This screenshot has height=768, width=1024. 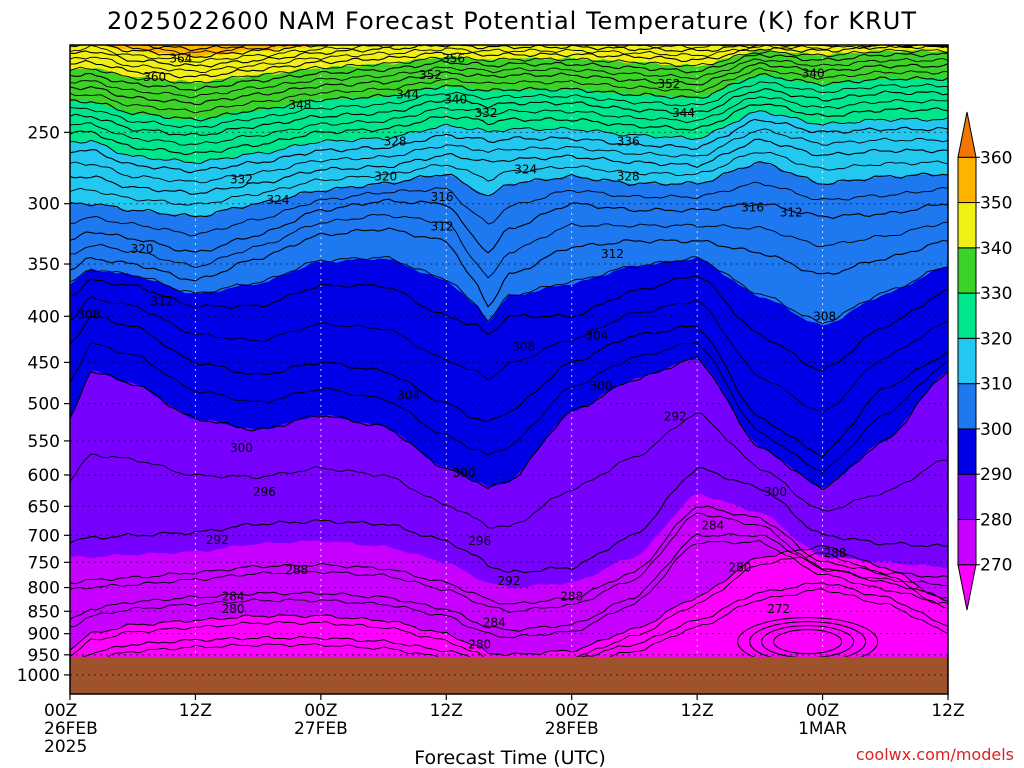 What do you see at coordinates (154, 77) in the screenshot?
I see `contour-label: 360` at bounding box center [154, 77].